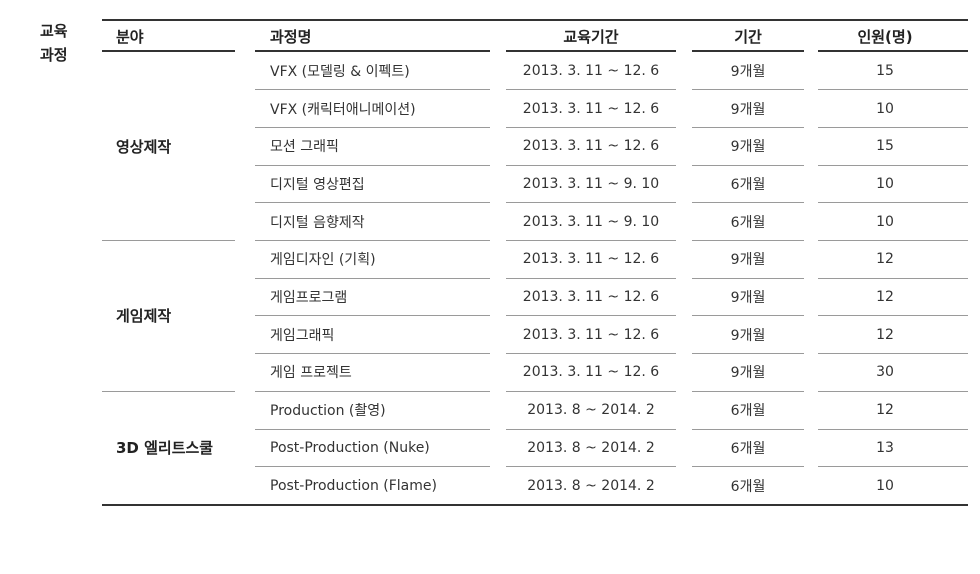 Image resolution: width=980 pixels, height=574 pixels. I want to click on course-cell: VFX (모델링 & 이펙트), so click(340, 71).